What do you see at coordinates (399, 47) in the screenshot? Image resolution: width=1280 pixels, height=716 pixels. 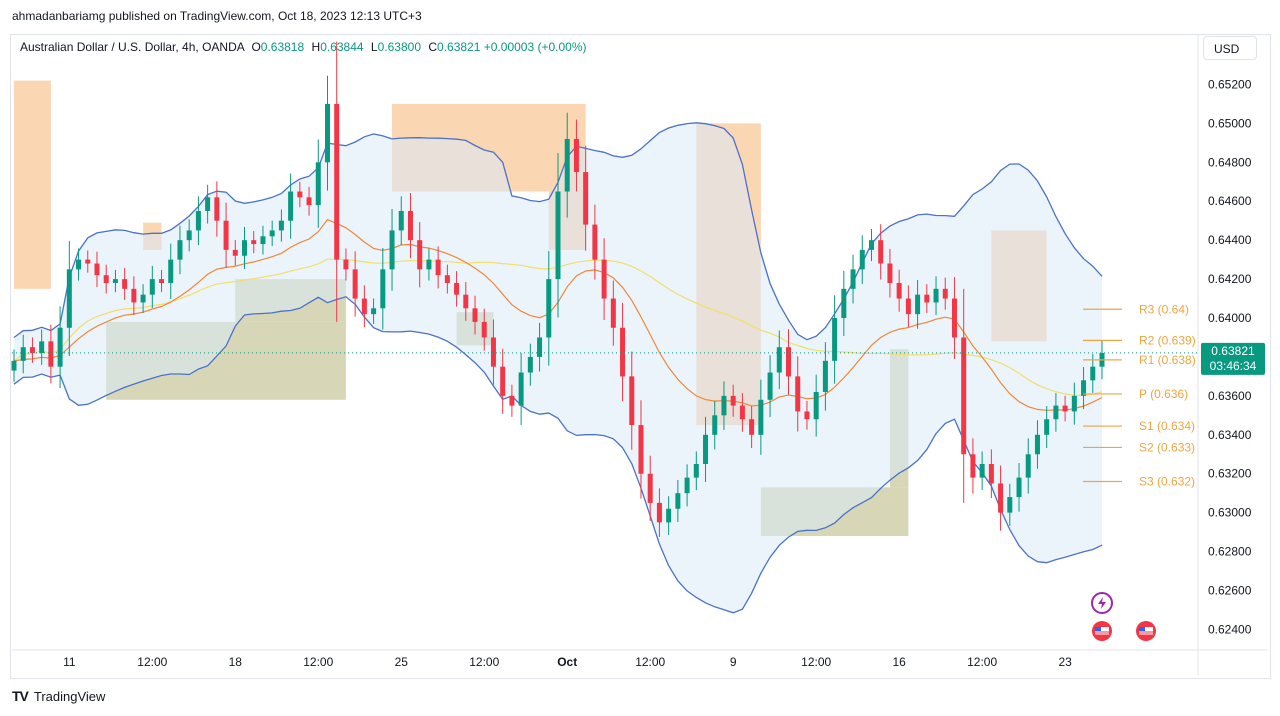 I see `low-value: 0.63800` at bounding box center [399, 47].